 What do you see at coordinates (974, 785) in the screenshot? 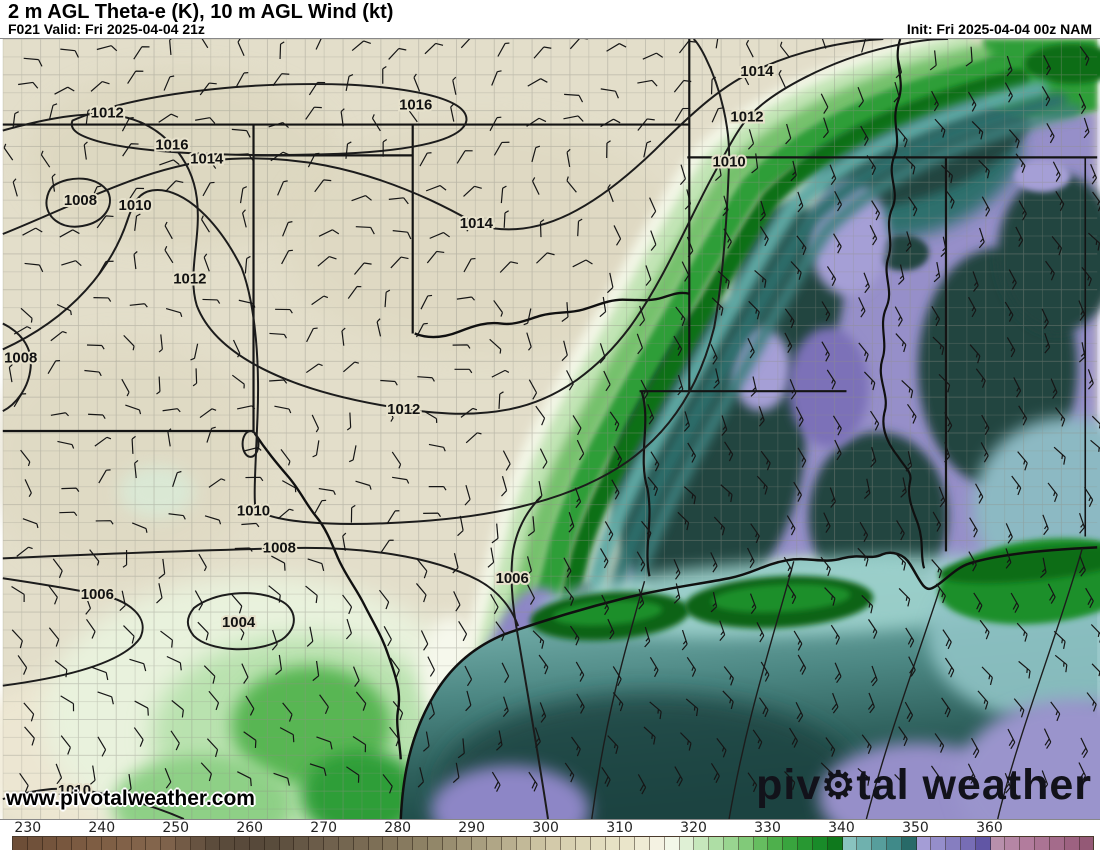
I see `logo-text-post: tal weather` at bounding box center [974, 785].